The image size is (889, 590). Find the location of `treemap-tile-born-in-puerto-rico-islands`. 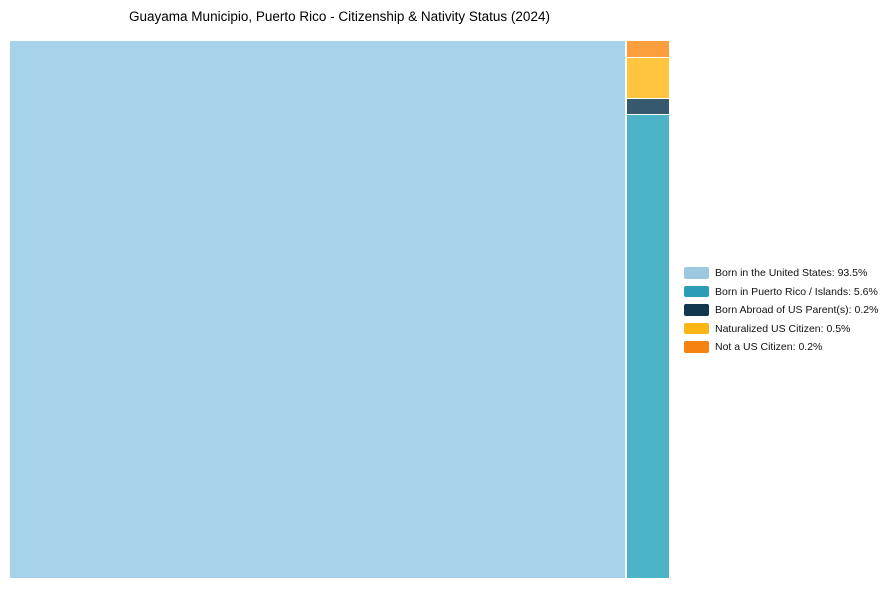

treemap-tile-born-in-puerto-rico-islands is located at coordinates (648, 346).